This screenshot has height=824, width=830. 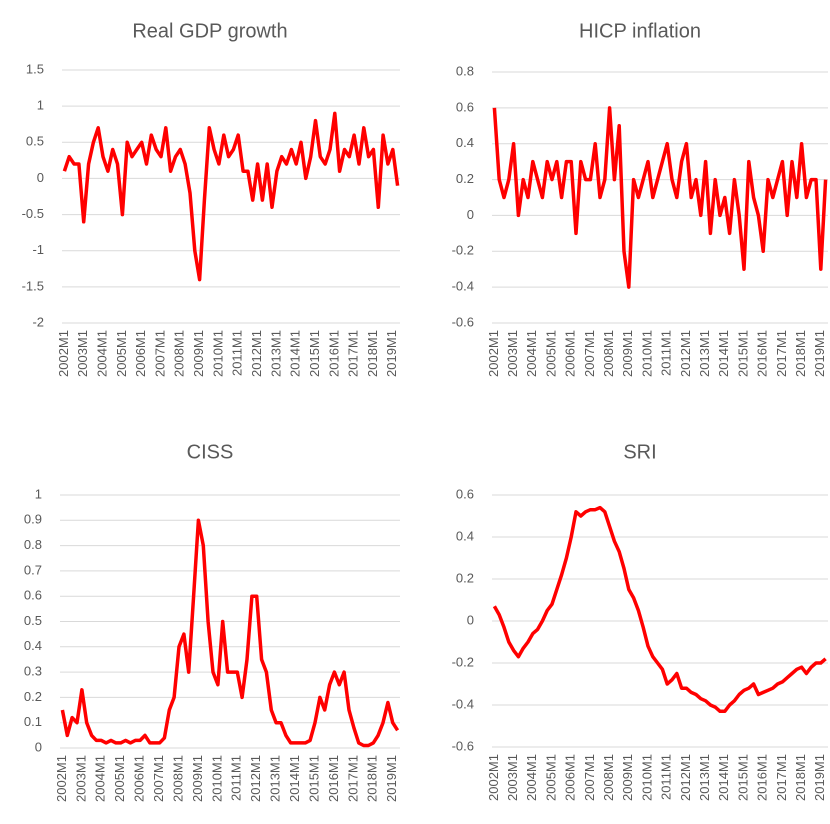 I want to click on y-tick-label: 0.9, so click(x=33, y=519).